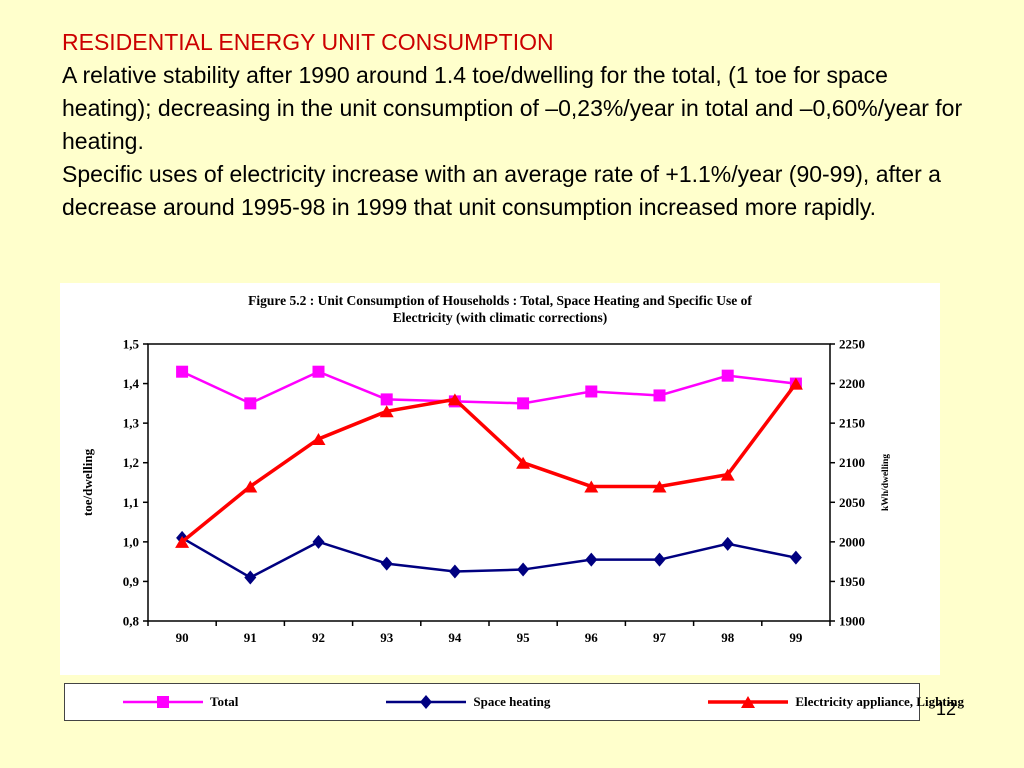 Image resolution: width=1024 pixels, height=768 pixels. I want to click on svg-text: 2250, so click(852, 344).